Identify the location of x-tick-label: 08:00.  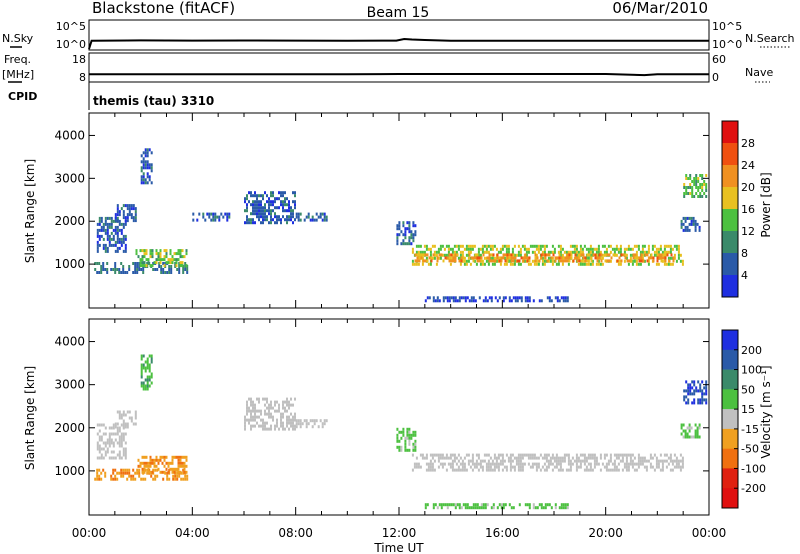
(295, 533).